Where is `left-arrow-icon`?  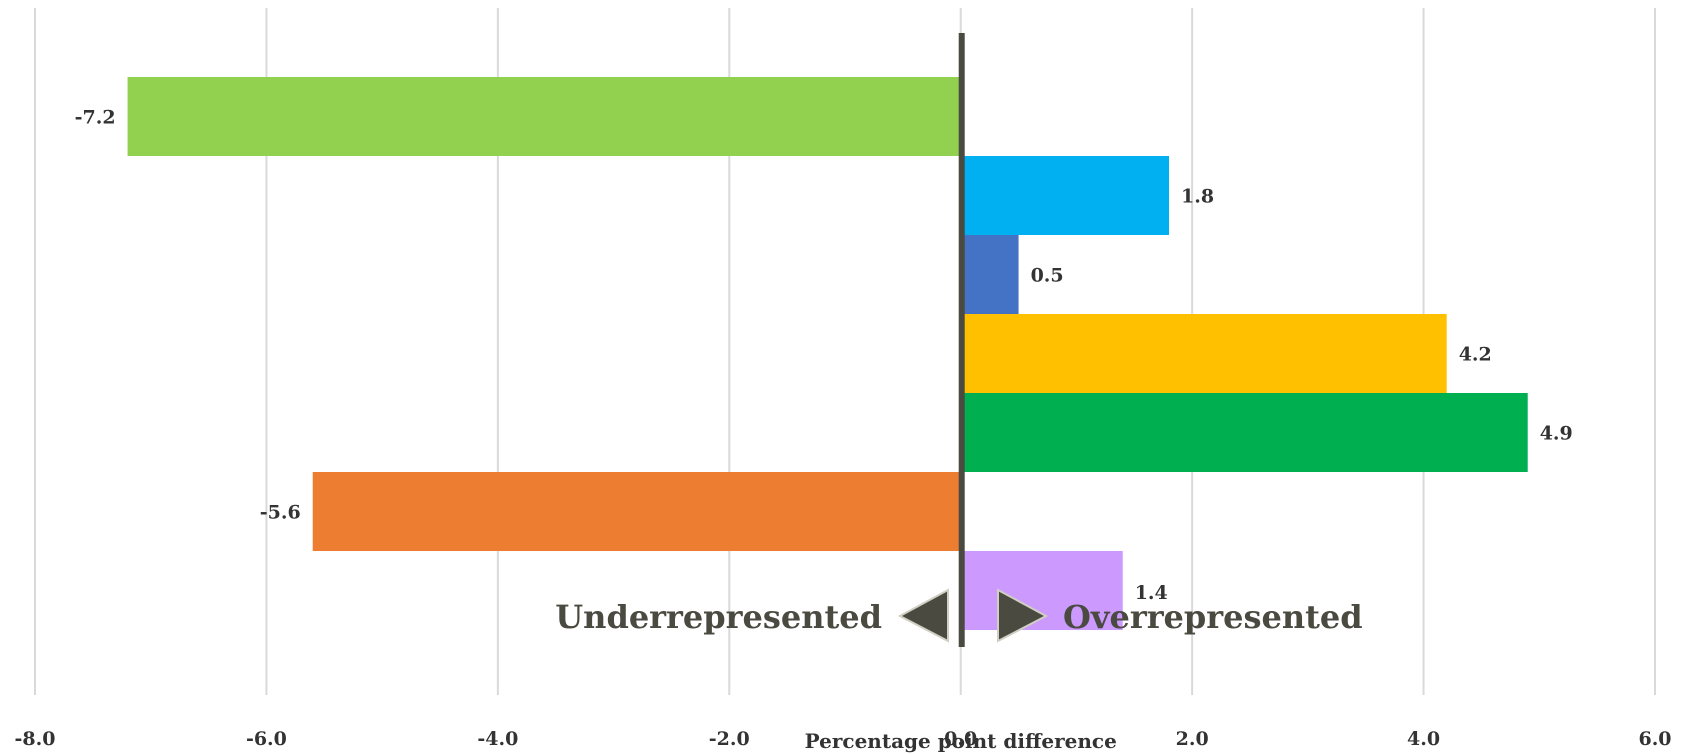 left-arrow-icon is located at coordinates (923, 615).